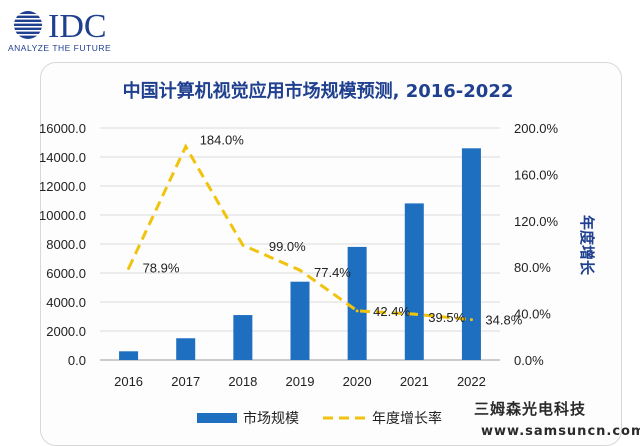 This screenshot has height=446, width=640. What do you see at coordinates (536, 128) in the screenshot?
I see `right-axis-tick-label: 200.0%` at bounding box center [536, 128].